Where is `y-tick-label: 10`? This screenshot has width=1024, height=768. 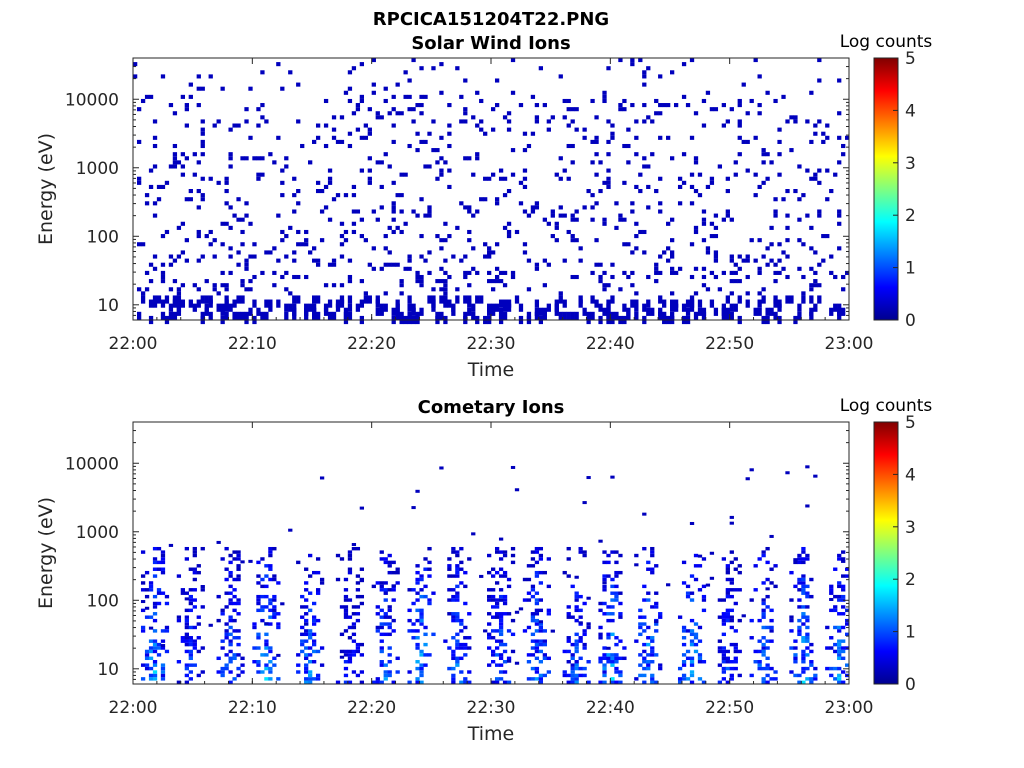 y-tick-label: 10 is located at coordinates (108, 306).